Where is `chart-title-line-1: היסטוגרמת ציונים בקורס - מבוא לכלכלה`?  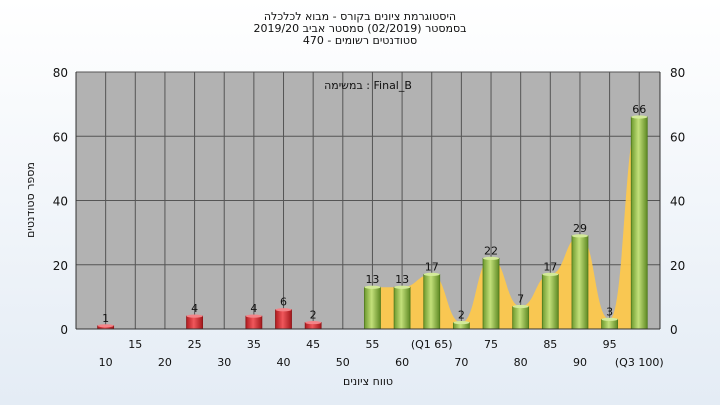
chart-title-line-1: היסטוגרמת ציונים בקורס - מבוא לכלכלה is located at coordinates (360, 16).